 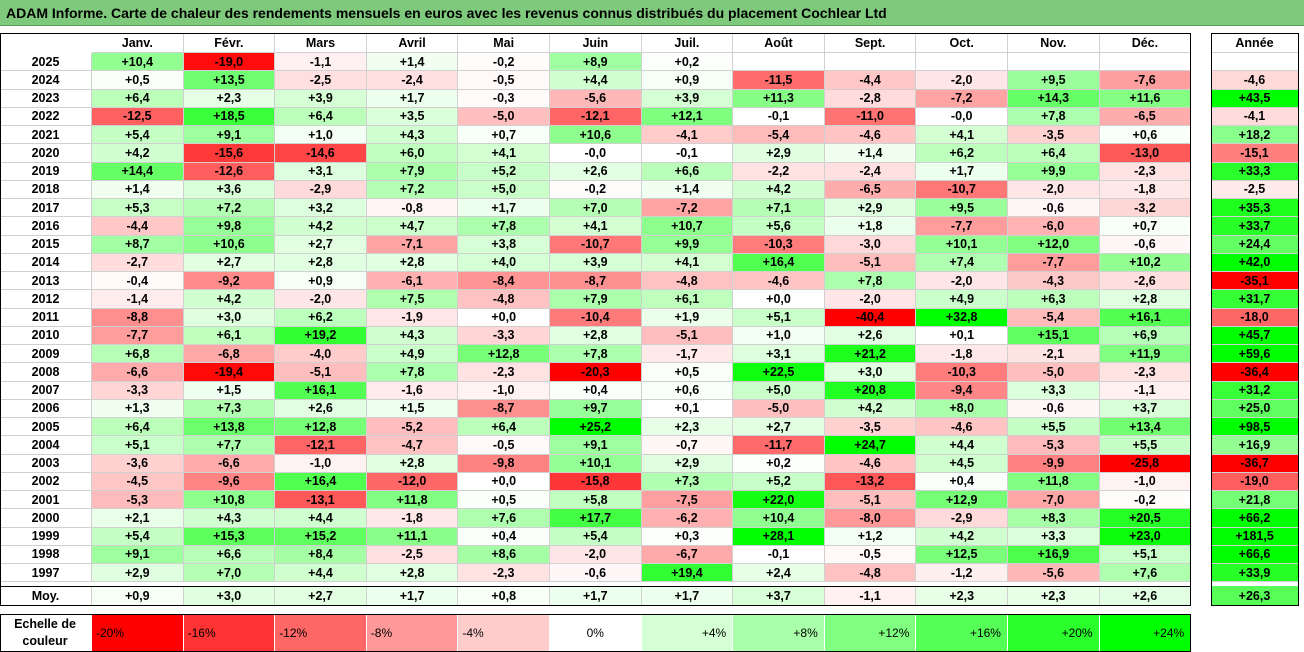 What do you see at coordinates (962, 317) in the screenshot?
I see `heatmap-cell: +32,8` at bounding box center [962, 317].